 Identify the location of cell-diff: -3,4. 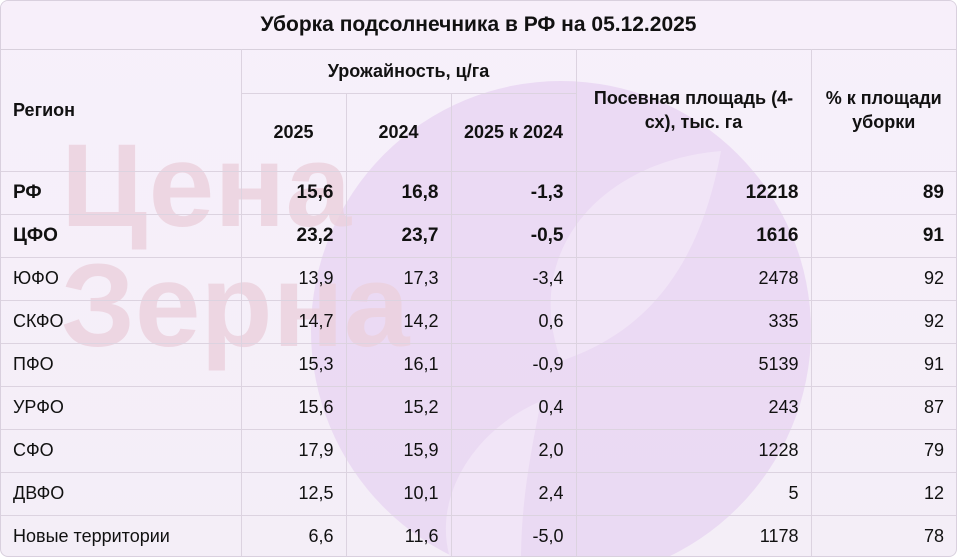
(513, 278).